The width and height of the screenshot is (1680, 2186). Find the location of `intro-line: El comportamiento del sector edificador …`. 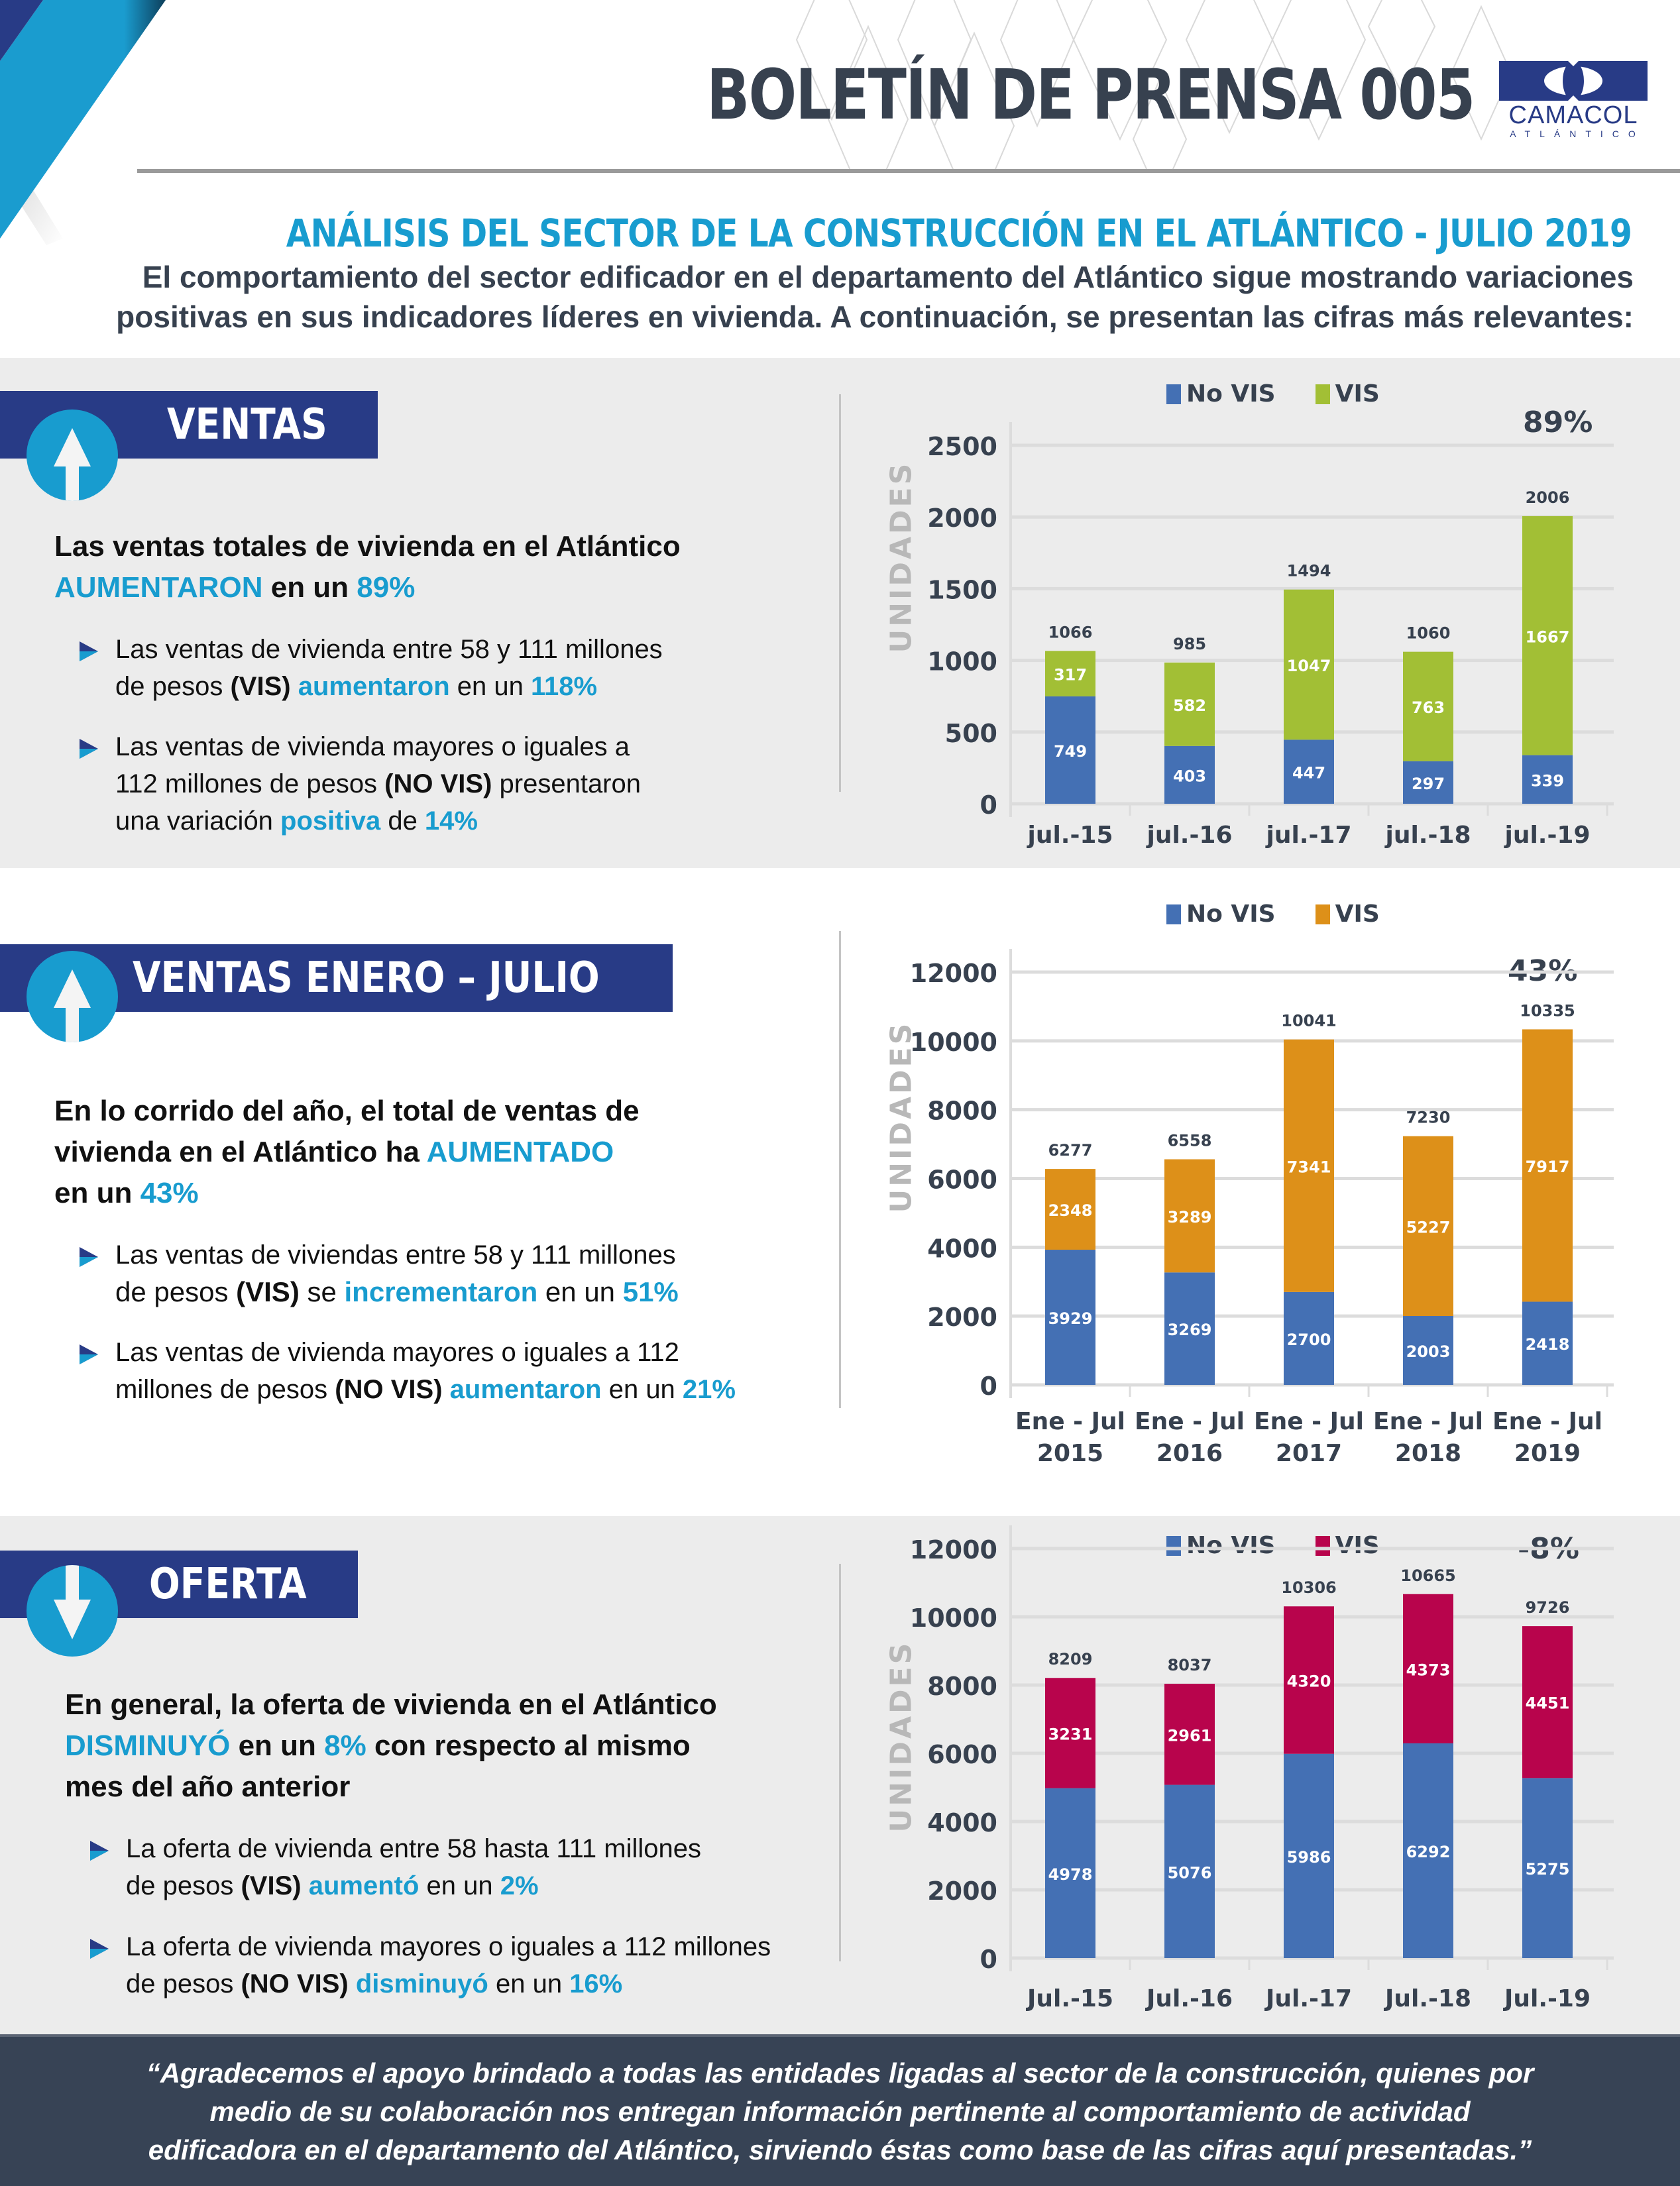

intro-line: El comportamiento del sector edificador … is located at coordinates (888, 277).